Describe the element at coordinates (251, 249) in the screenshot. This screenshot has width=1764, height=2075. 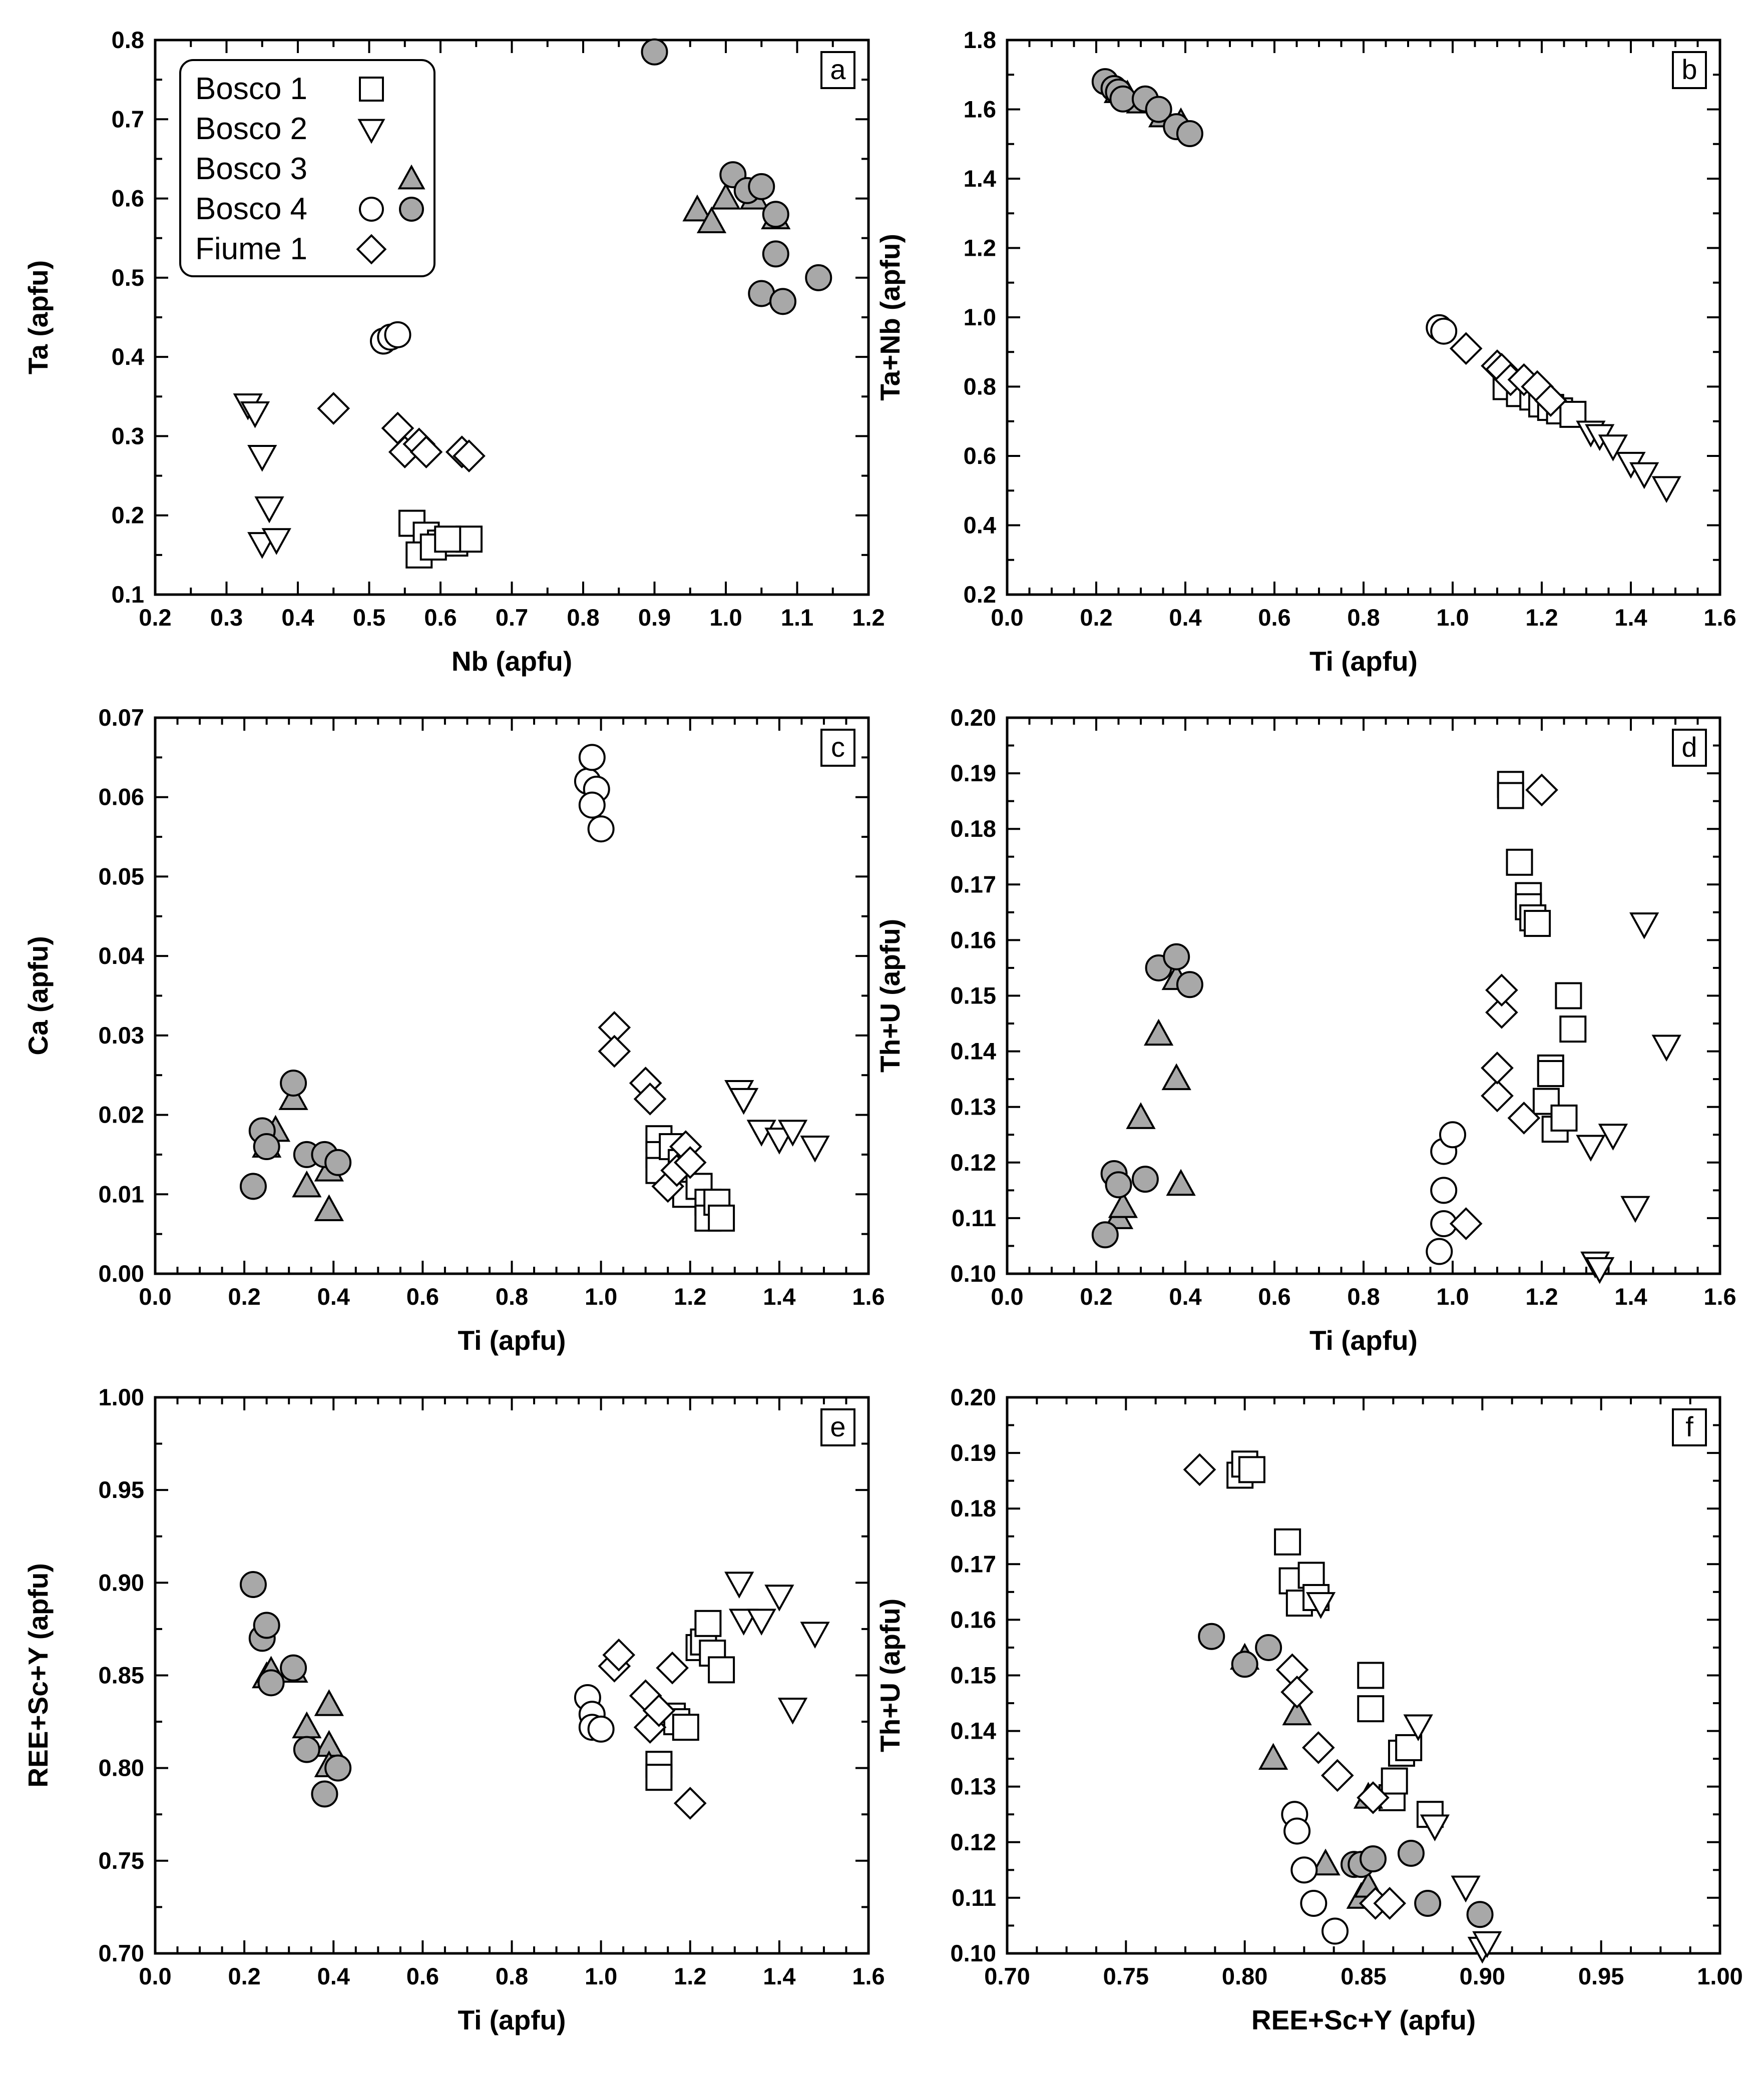
I see `legend-label-fiume-1: Fiume 1` at that location.